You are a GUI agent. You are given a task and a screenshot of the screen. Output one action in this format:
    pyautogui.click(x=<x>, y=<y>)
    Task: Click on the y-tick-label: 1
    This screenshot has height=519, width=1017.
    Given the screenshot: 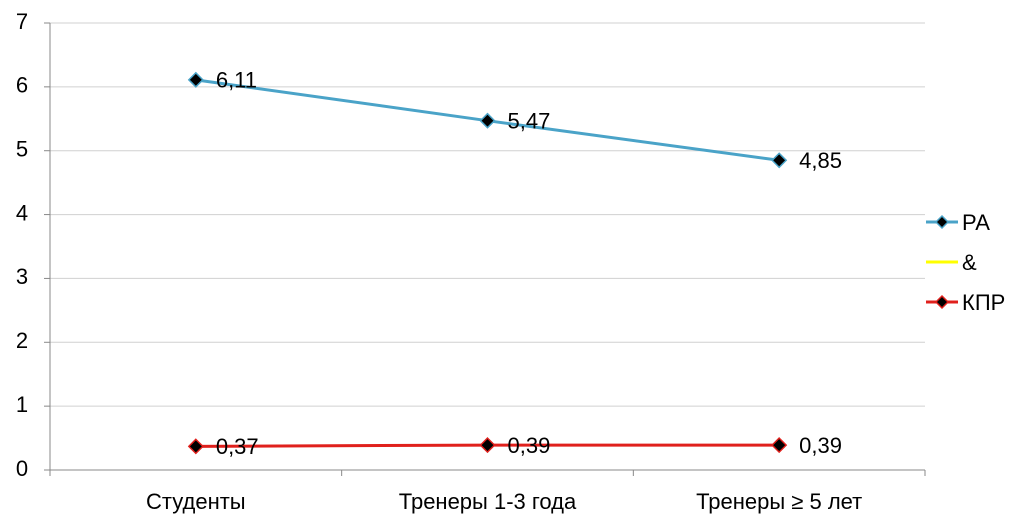 What is the action you would take?
    pyautogui.click(x=22, y=404)
    